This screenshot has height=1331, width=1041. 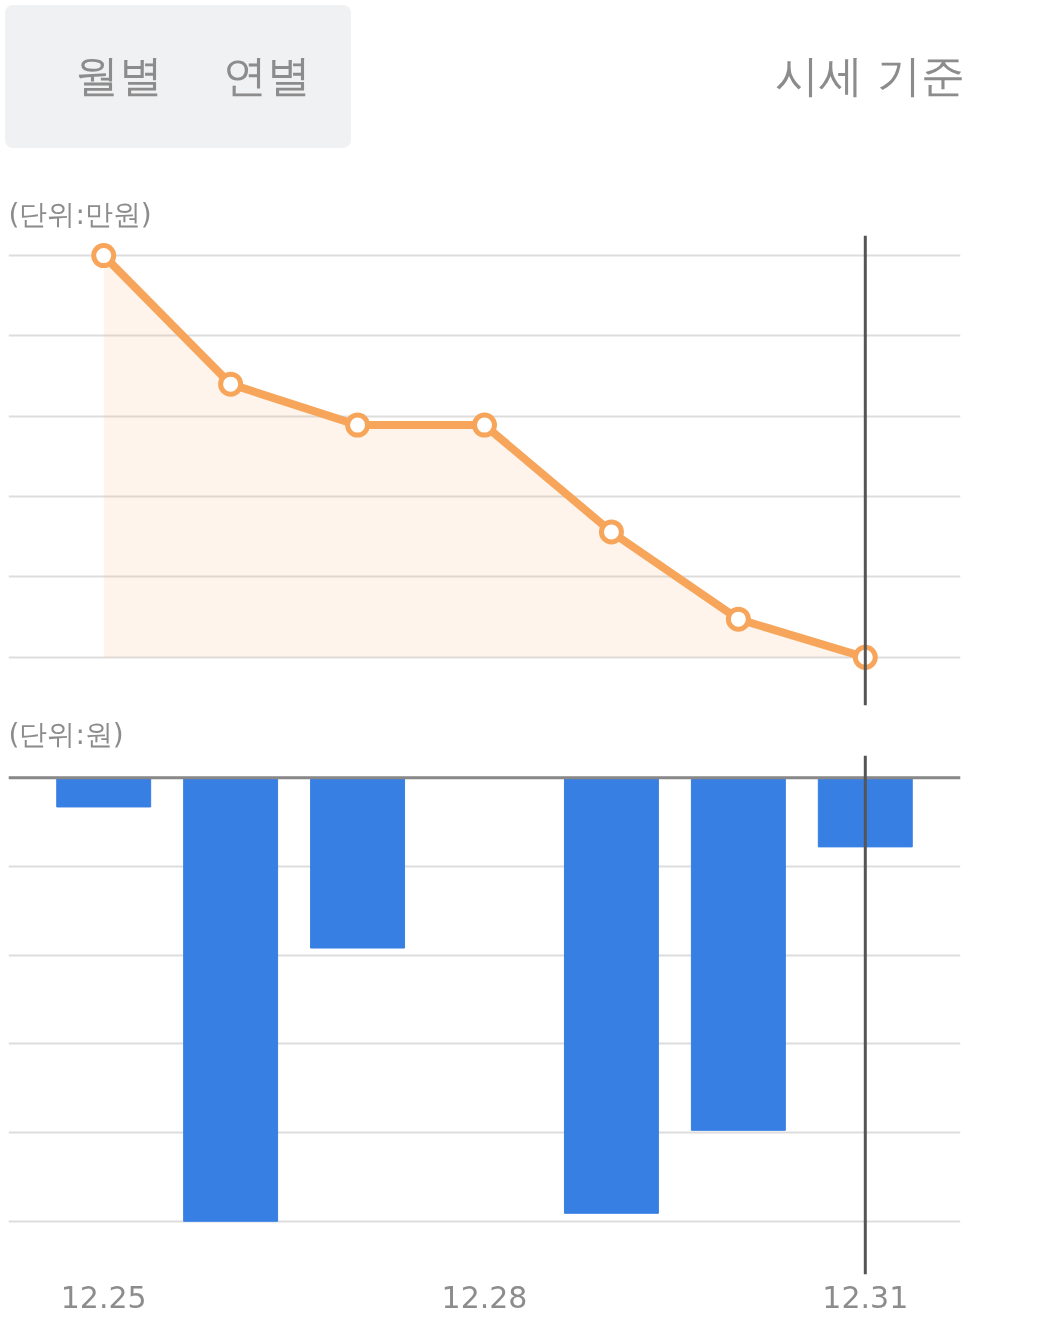 I want to click on y-axis-title: (단위:원), so click(x=66, y=734).